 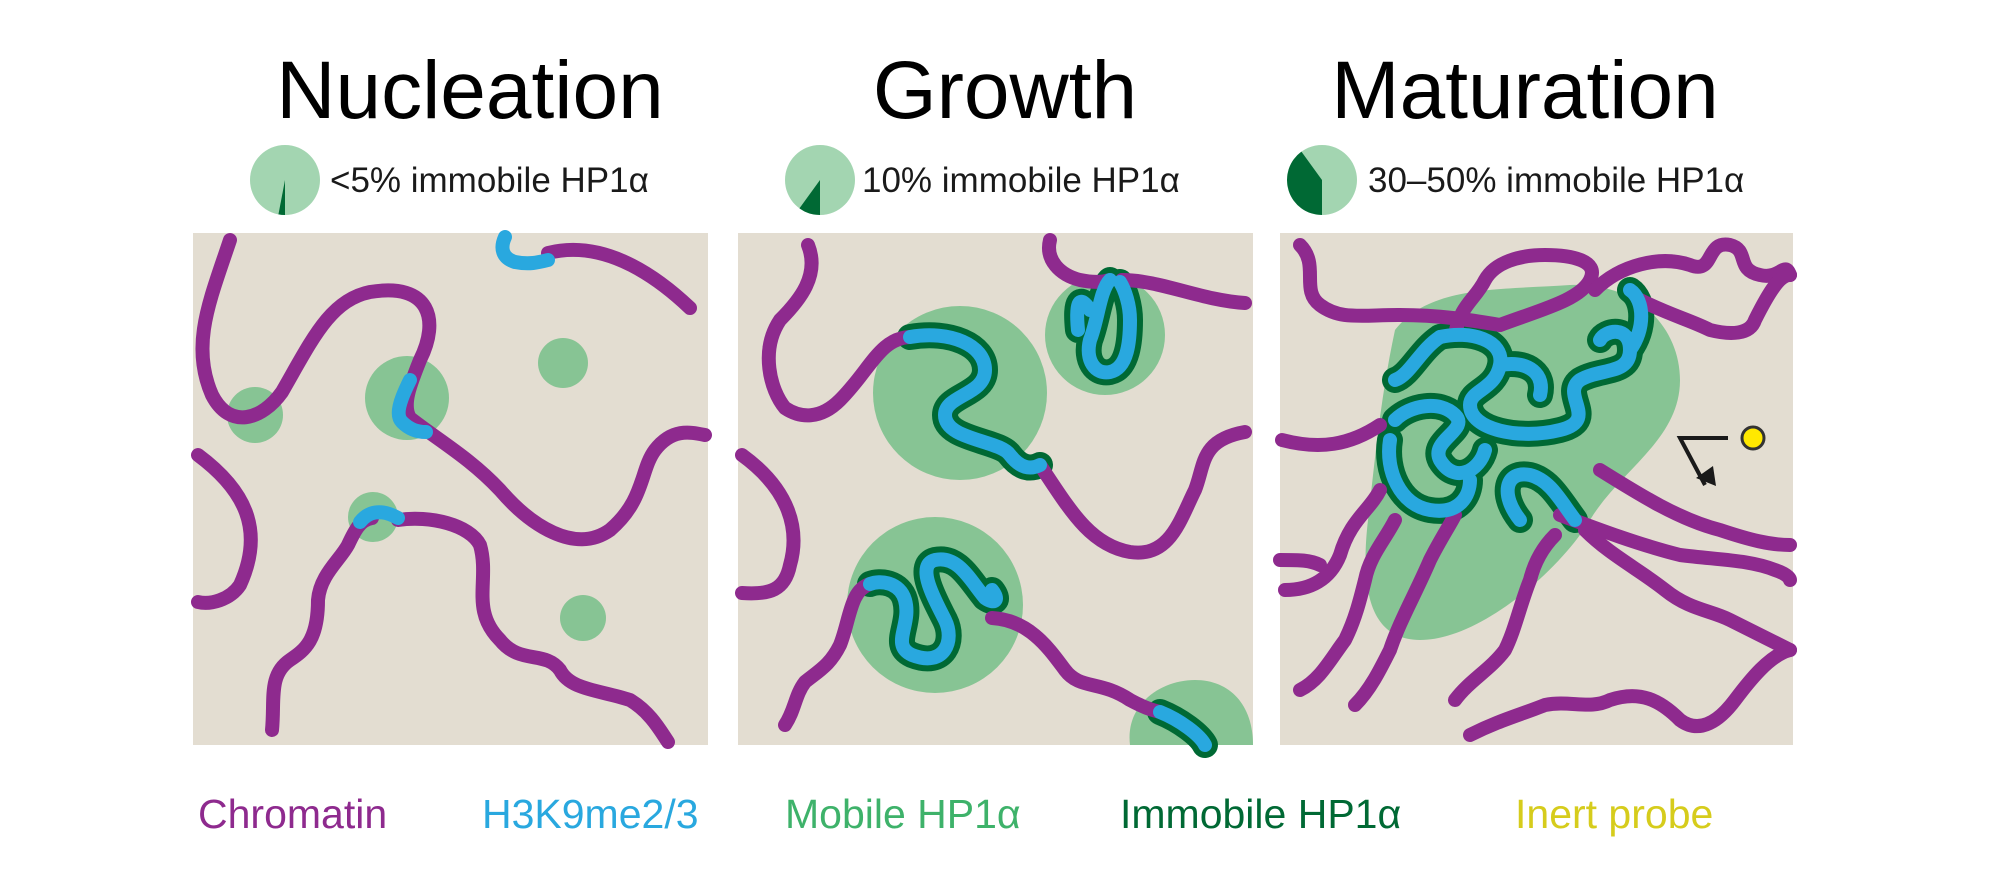 What do you see at coordinates (820, 180) in the screenshot?
I see `pie-growth` at bounding box center [820, 180].